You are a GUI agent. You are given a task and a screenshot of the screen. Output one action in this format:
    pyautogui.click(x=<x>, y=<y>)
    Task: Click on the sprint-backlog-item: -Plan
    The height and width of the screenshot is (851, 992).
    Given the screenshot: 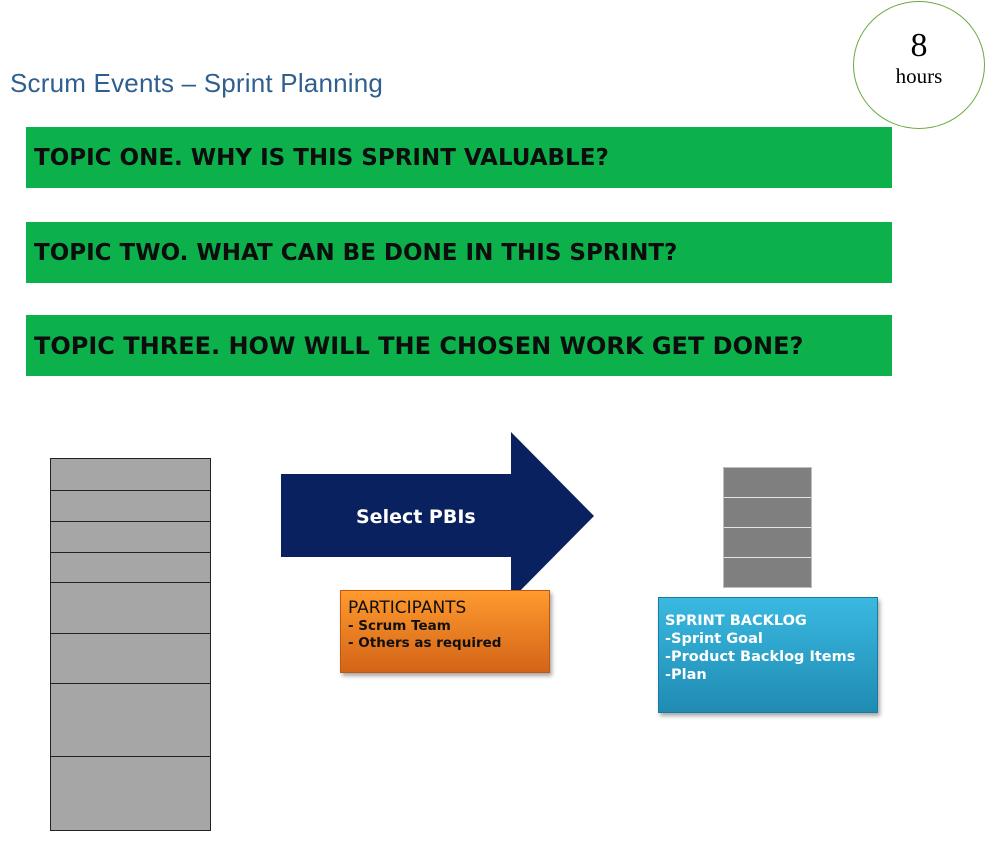 What is the action you would take?
    pyautogui.click(x=686, y=675)
    